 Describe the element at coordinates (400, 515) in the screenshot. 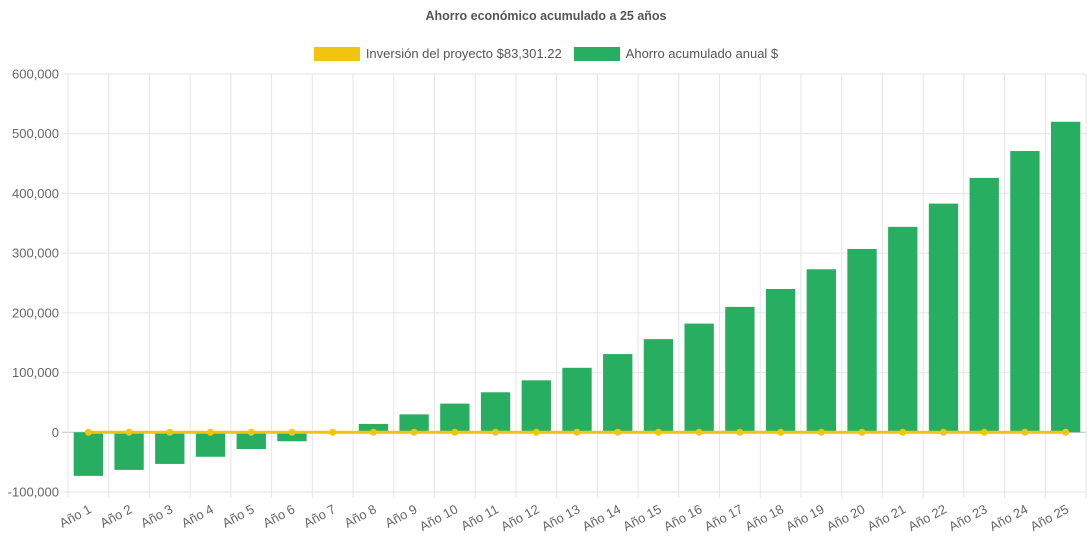

I see `x-tick-label: Año 9` at that location.